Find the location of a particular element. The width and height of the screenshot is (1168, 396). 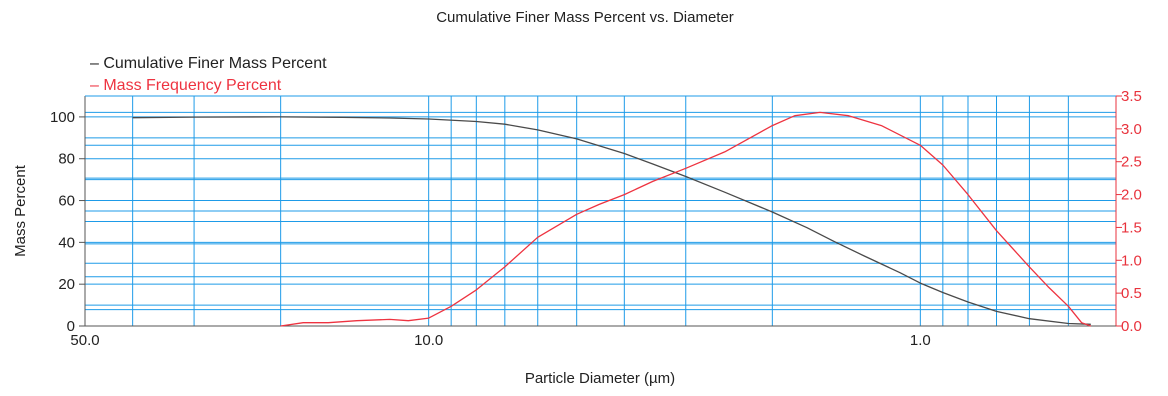

legend-label-frequency: – Mass Frequency Percent is located at coordinates (186, 85).